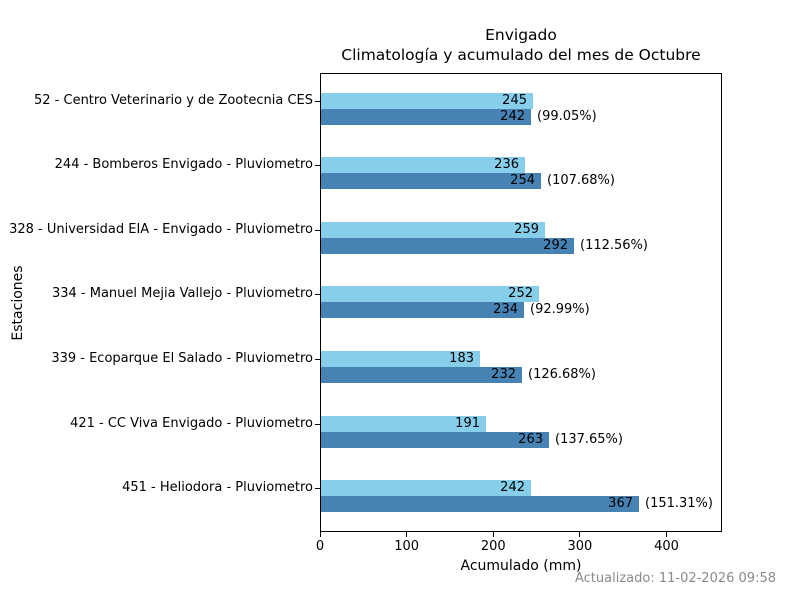 The width and height of the screenshot is (800, 600). Describe the element at coordinates (581, 181) in the screenshot. I see `bar-percentage-annotation: (107.68%)` at that location.